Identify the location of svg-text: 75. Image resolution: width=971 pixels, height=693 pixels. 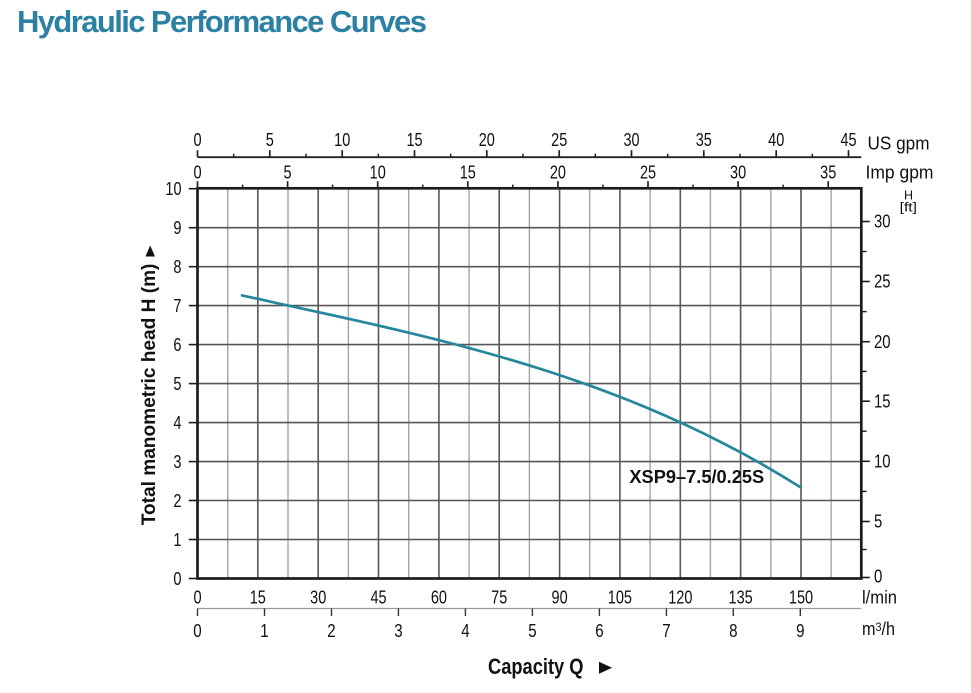
(499, 598).